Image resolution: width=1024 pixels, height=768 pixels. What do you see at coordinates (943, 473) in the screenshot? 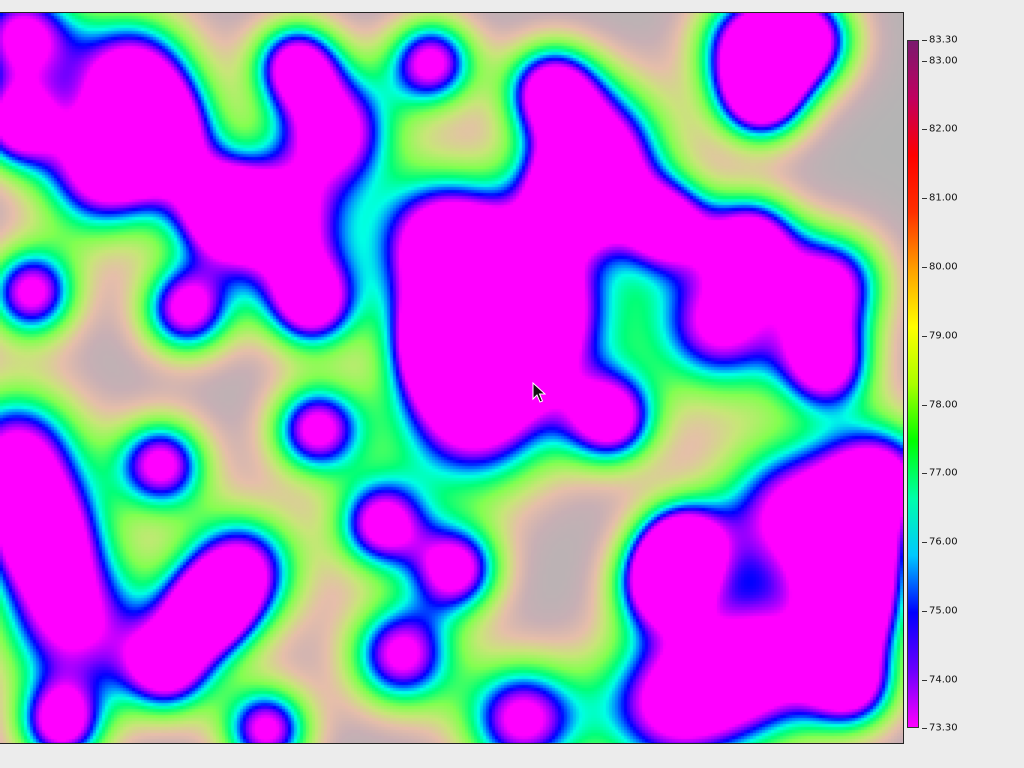
I see `colorbar-tick-label: 77.00` at bounding box center [943, 473].